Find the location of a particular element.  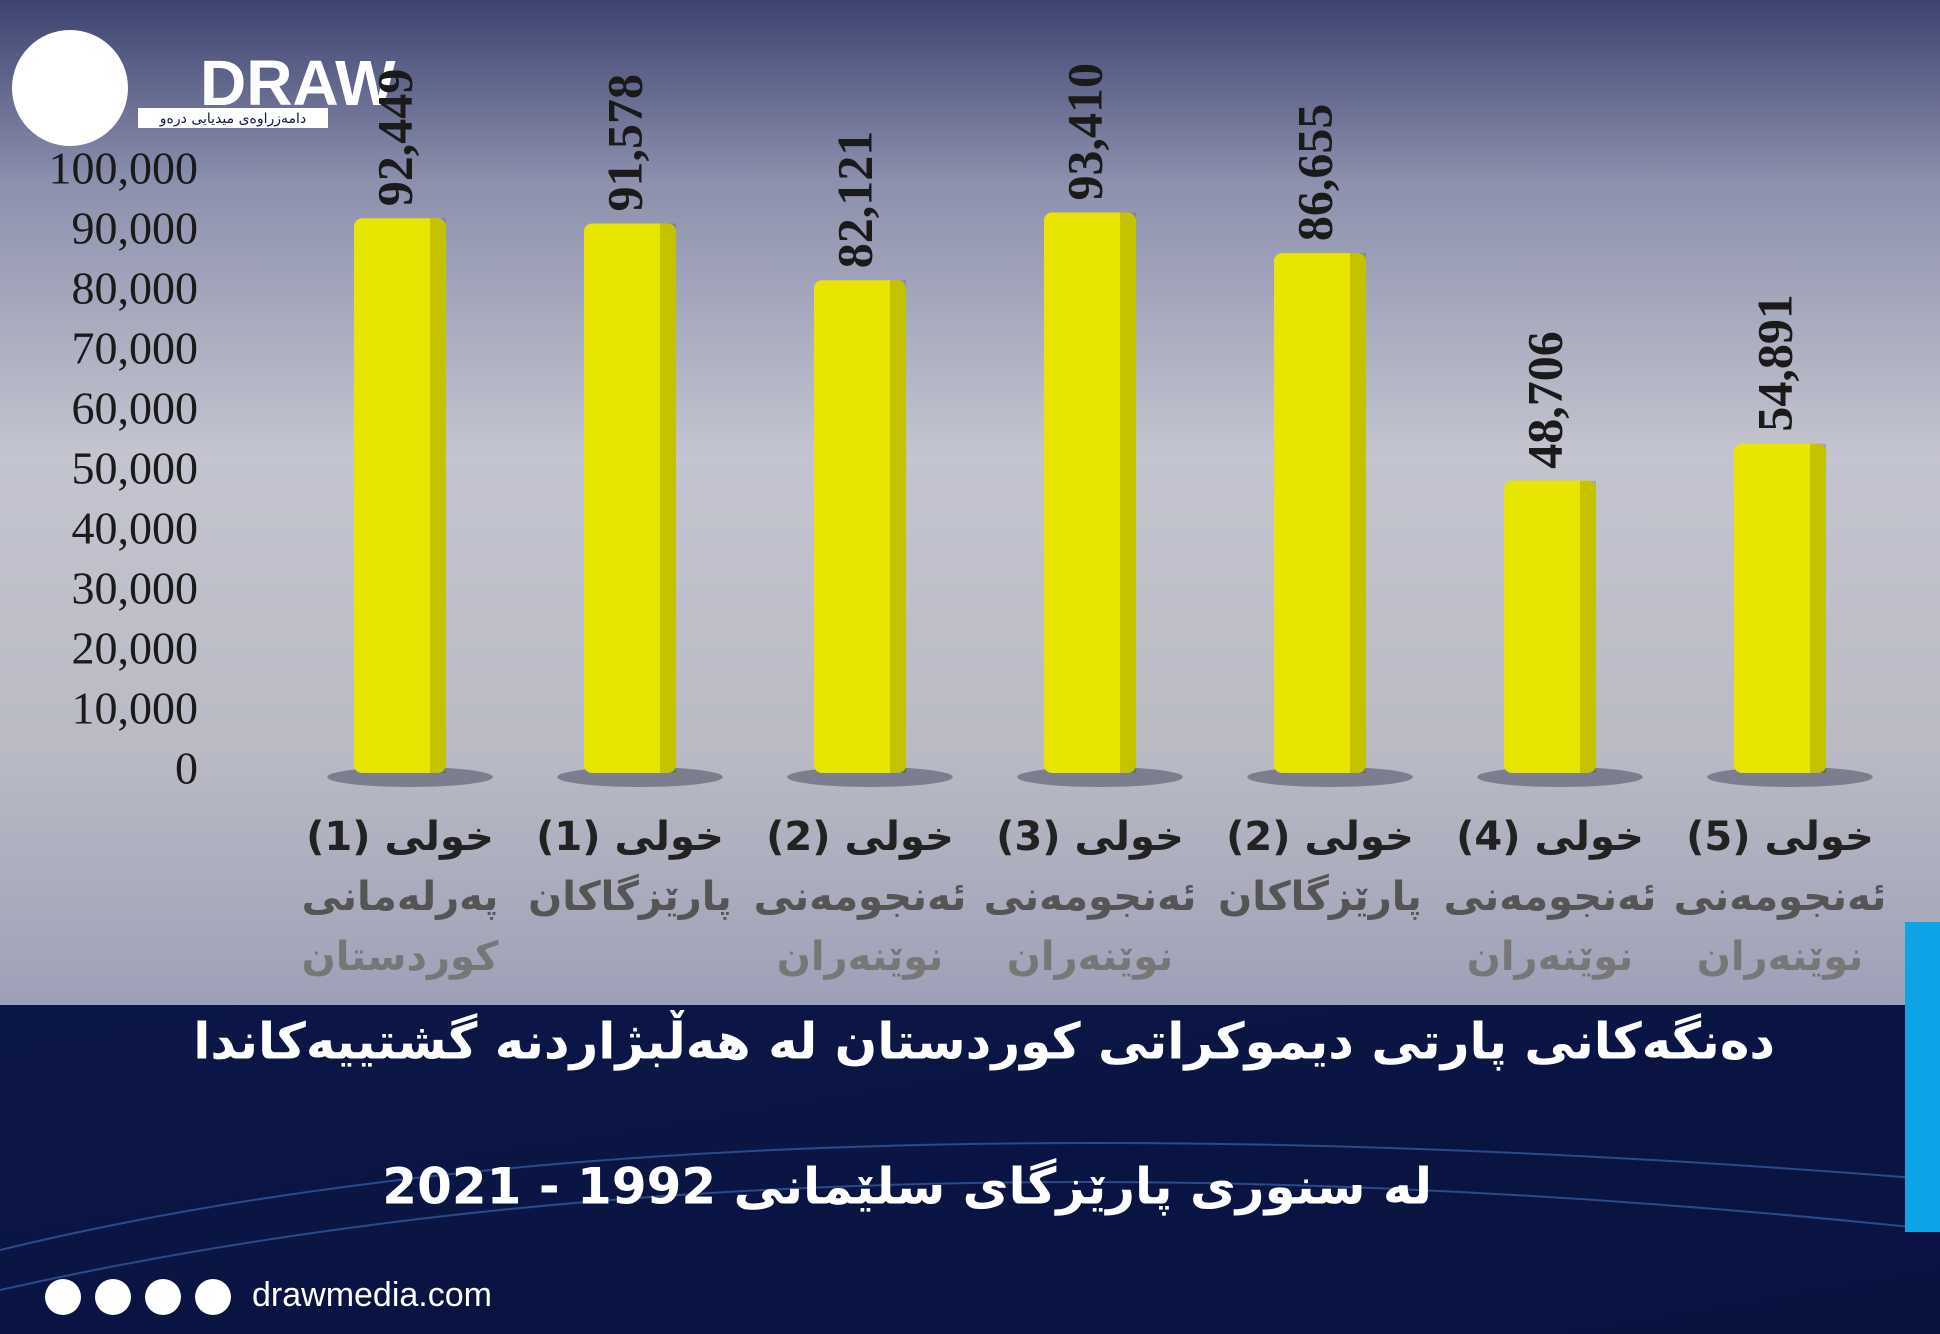

y-tick-label: 60,000 is located at coordinates (135, 408).